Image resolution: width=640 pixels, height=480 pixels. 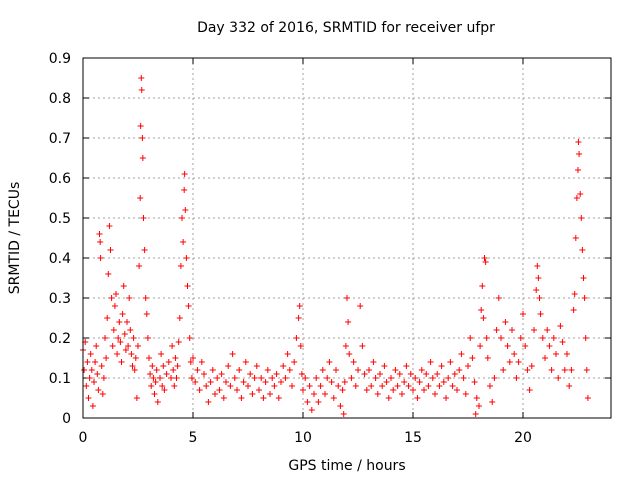 What do you see at coordinates (346, 466) in the screenshot?
I see `x-axis-label: GPS time / hours` at bounding box center [346, 466].